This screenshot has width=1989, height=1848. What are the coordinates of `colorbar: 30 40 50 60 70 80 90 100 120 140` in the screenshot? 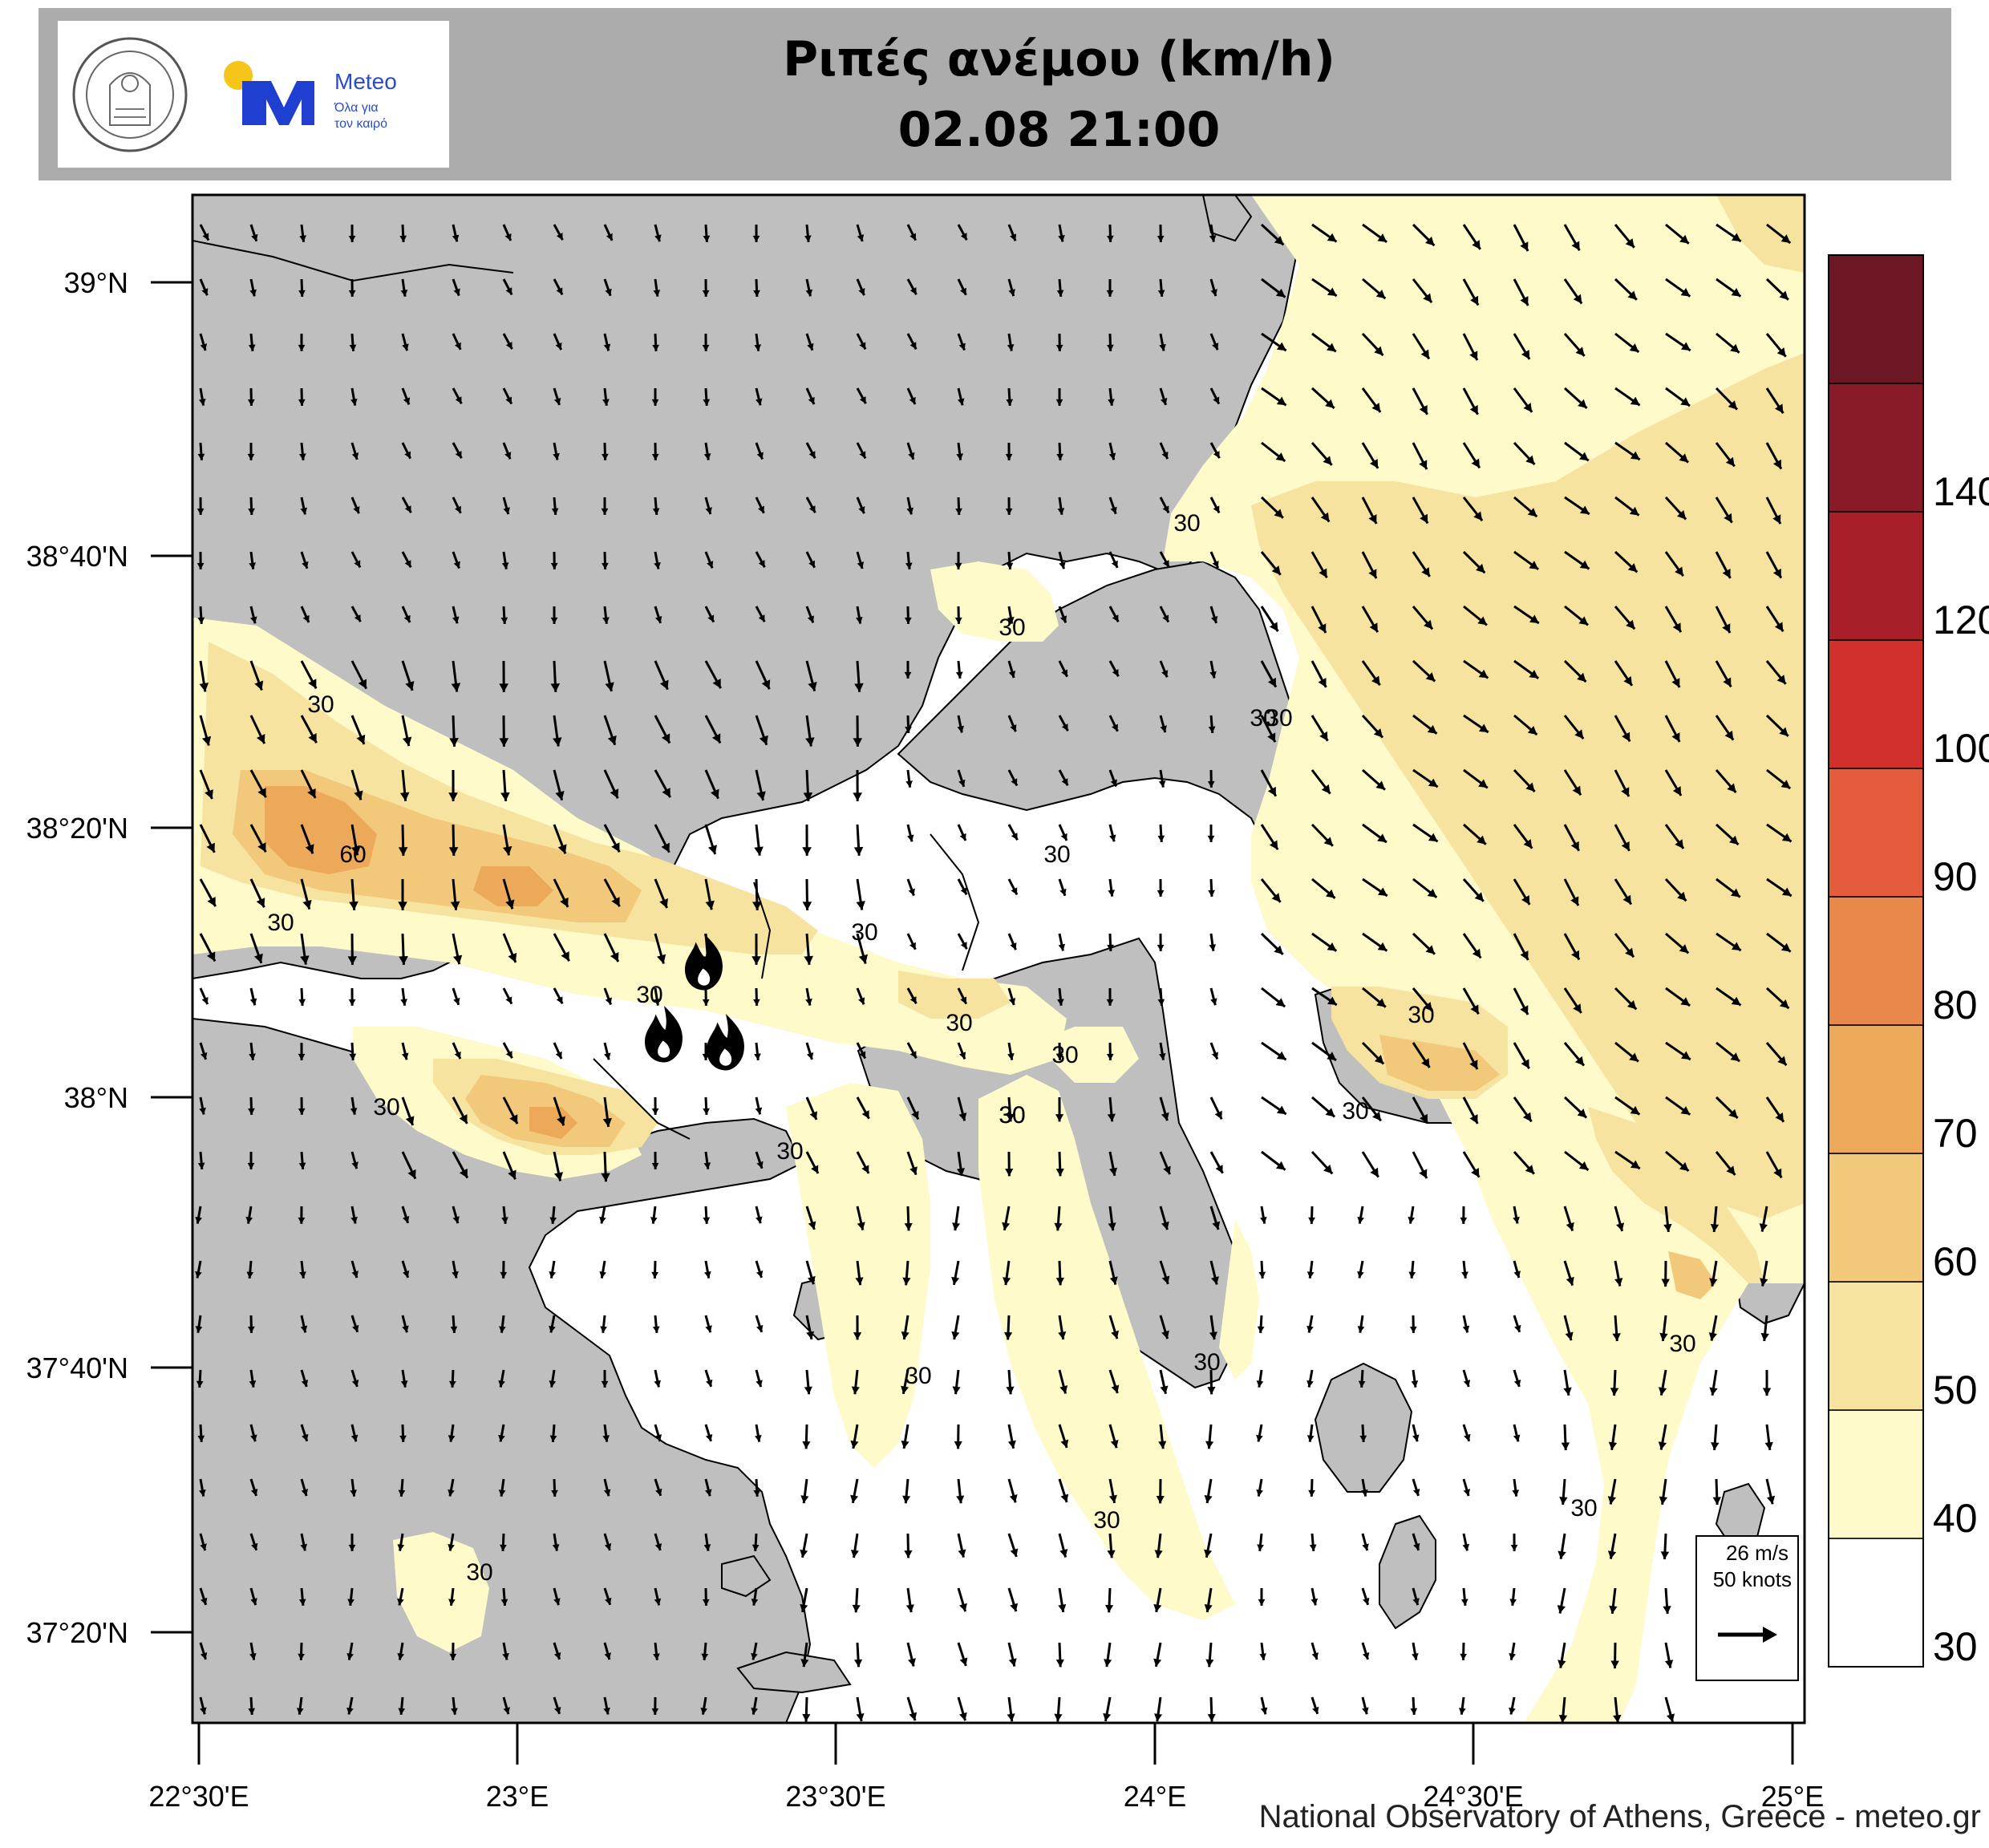 It's located at (1909, 962).